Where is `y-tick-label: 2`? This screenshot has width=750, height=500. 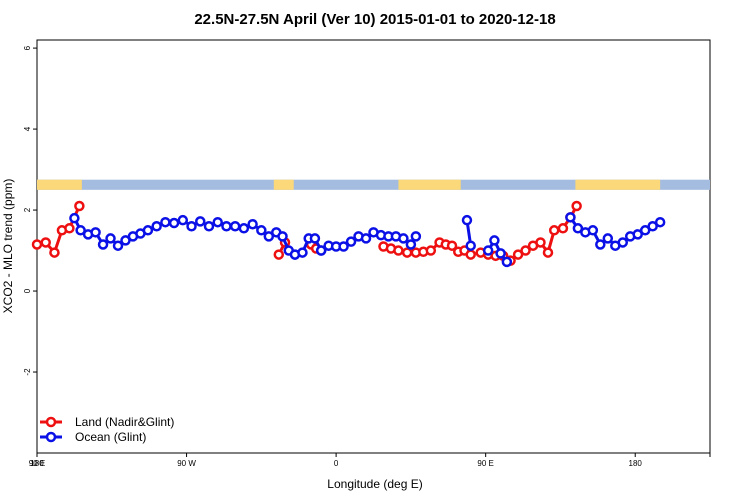 y-tick-label: 2 is located at coordinates (27, 209).